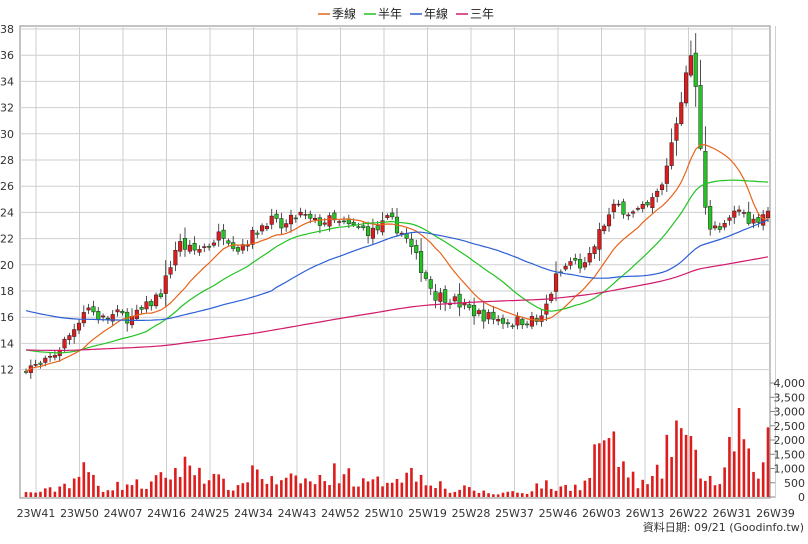  What do you see at coordinates (732, 513) in the screenshot?
I see `x-tick-label: 26W31` at bounding box center [732, 513].